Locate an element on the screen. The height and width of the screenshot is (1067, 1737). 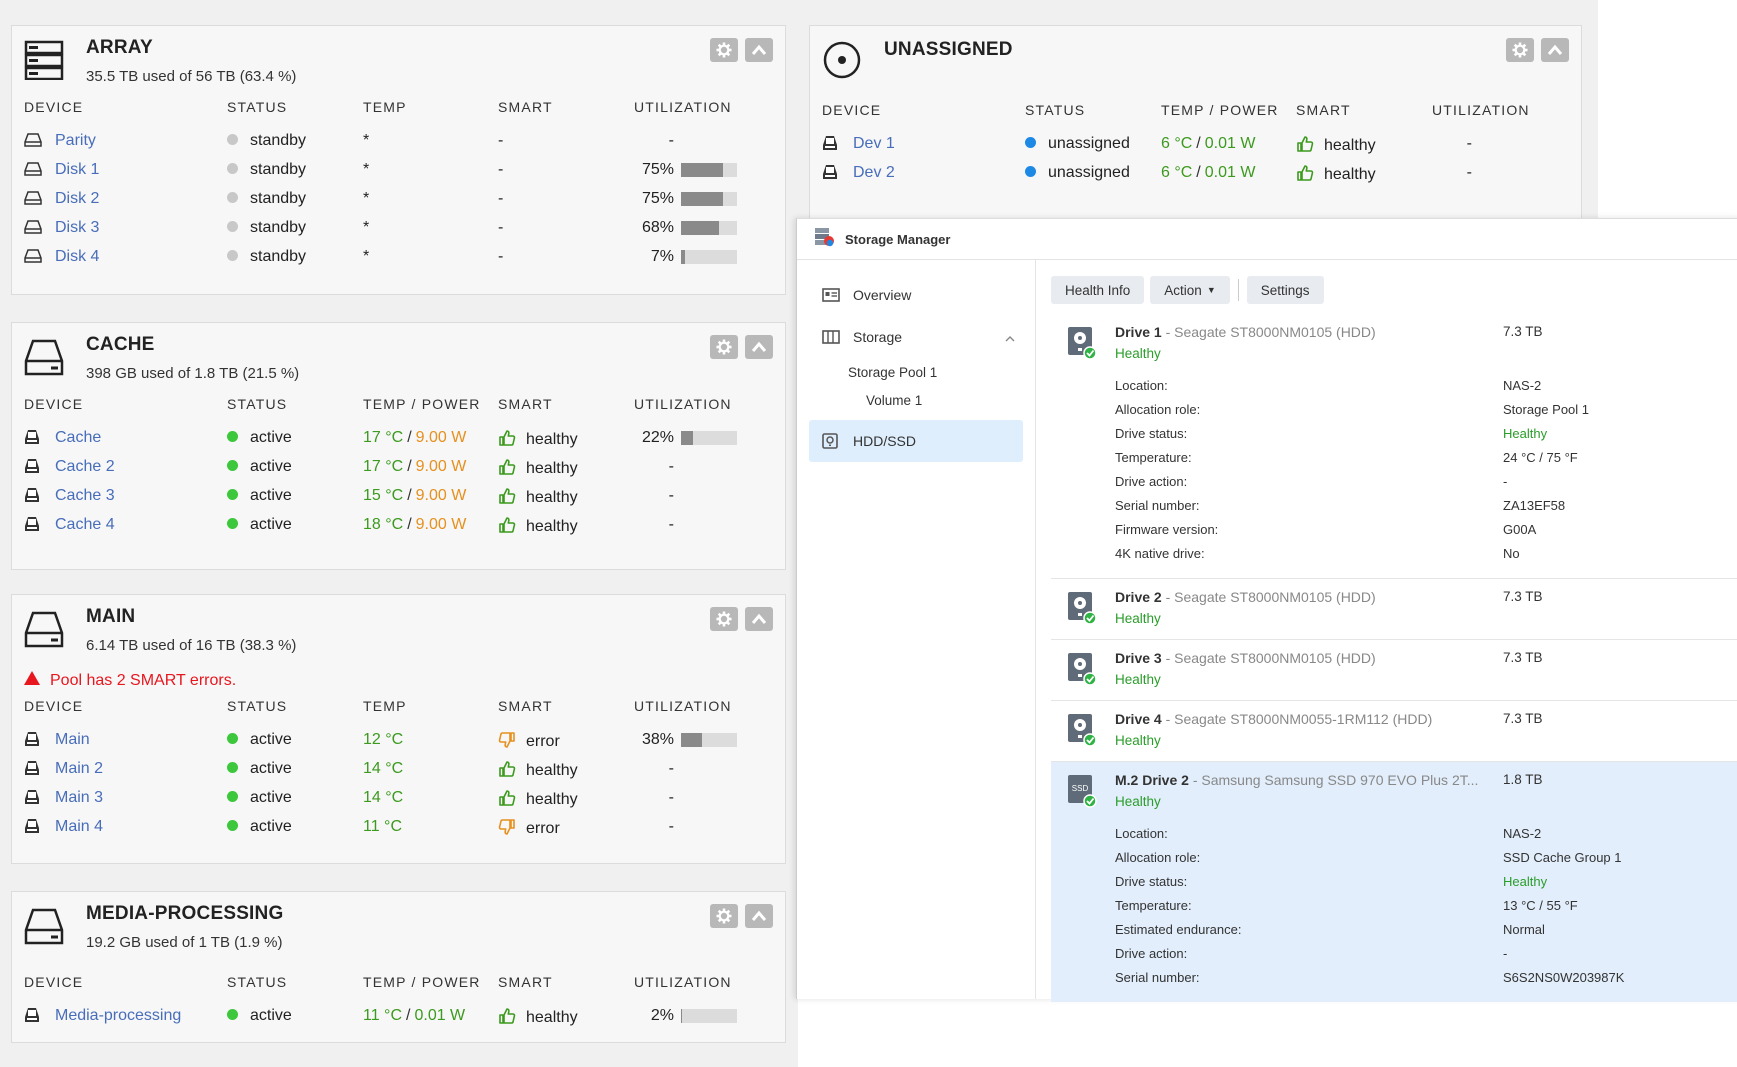
detail-row: Drive status: Healthy is located at coordinates (1394, 438).